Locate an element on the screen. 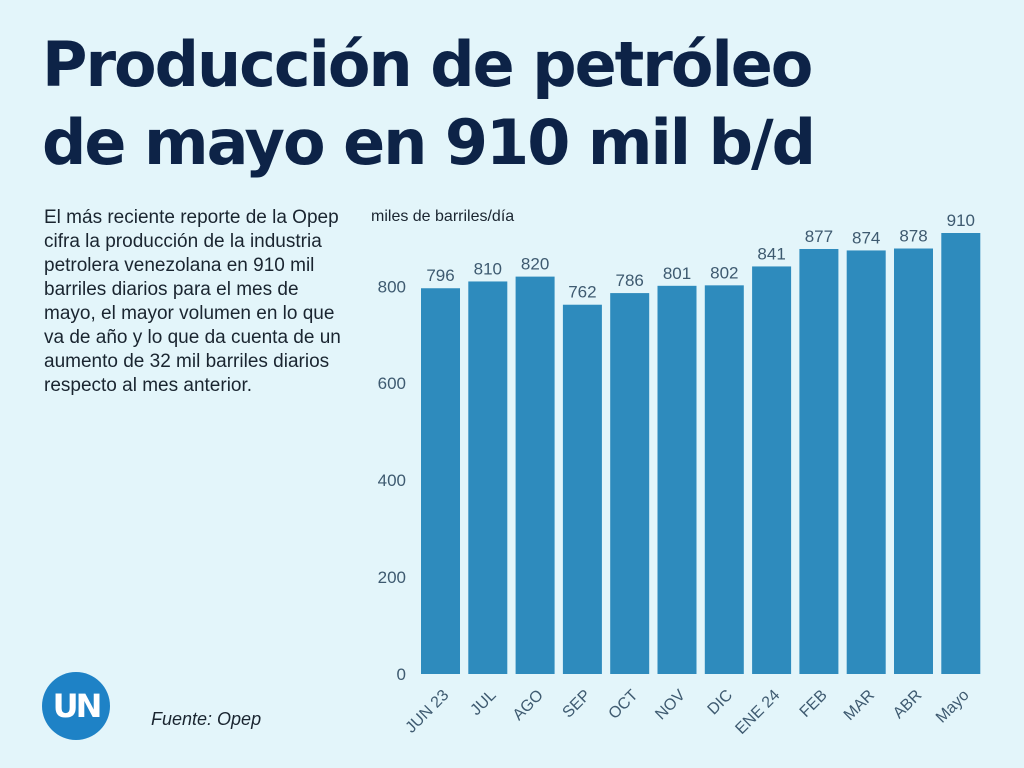  value-labels-group: 796 810 820 762 786 801 802 841 877 874 878 910 is located at coordinates (700, 256).